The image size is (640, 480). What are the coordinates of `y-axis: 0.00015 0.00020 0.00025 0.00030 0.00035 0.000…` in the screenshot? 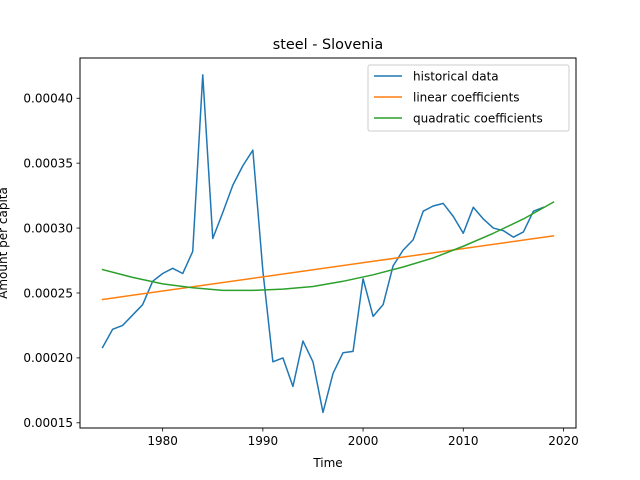 It's located at (51, 261).